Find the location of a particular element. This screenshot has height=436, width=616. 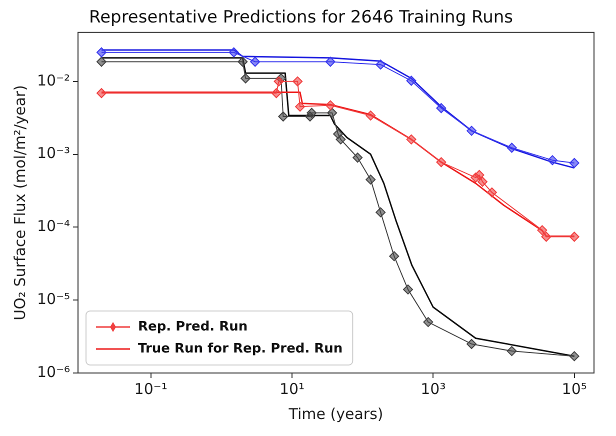

y-axis-title: UO₂ Surface Flux (mol/m²/year) is located at coordinates (19, 202).